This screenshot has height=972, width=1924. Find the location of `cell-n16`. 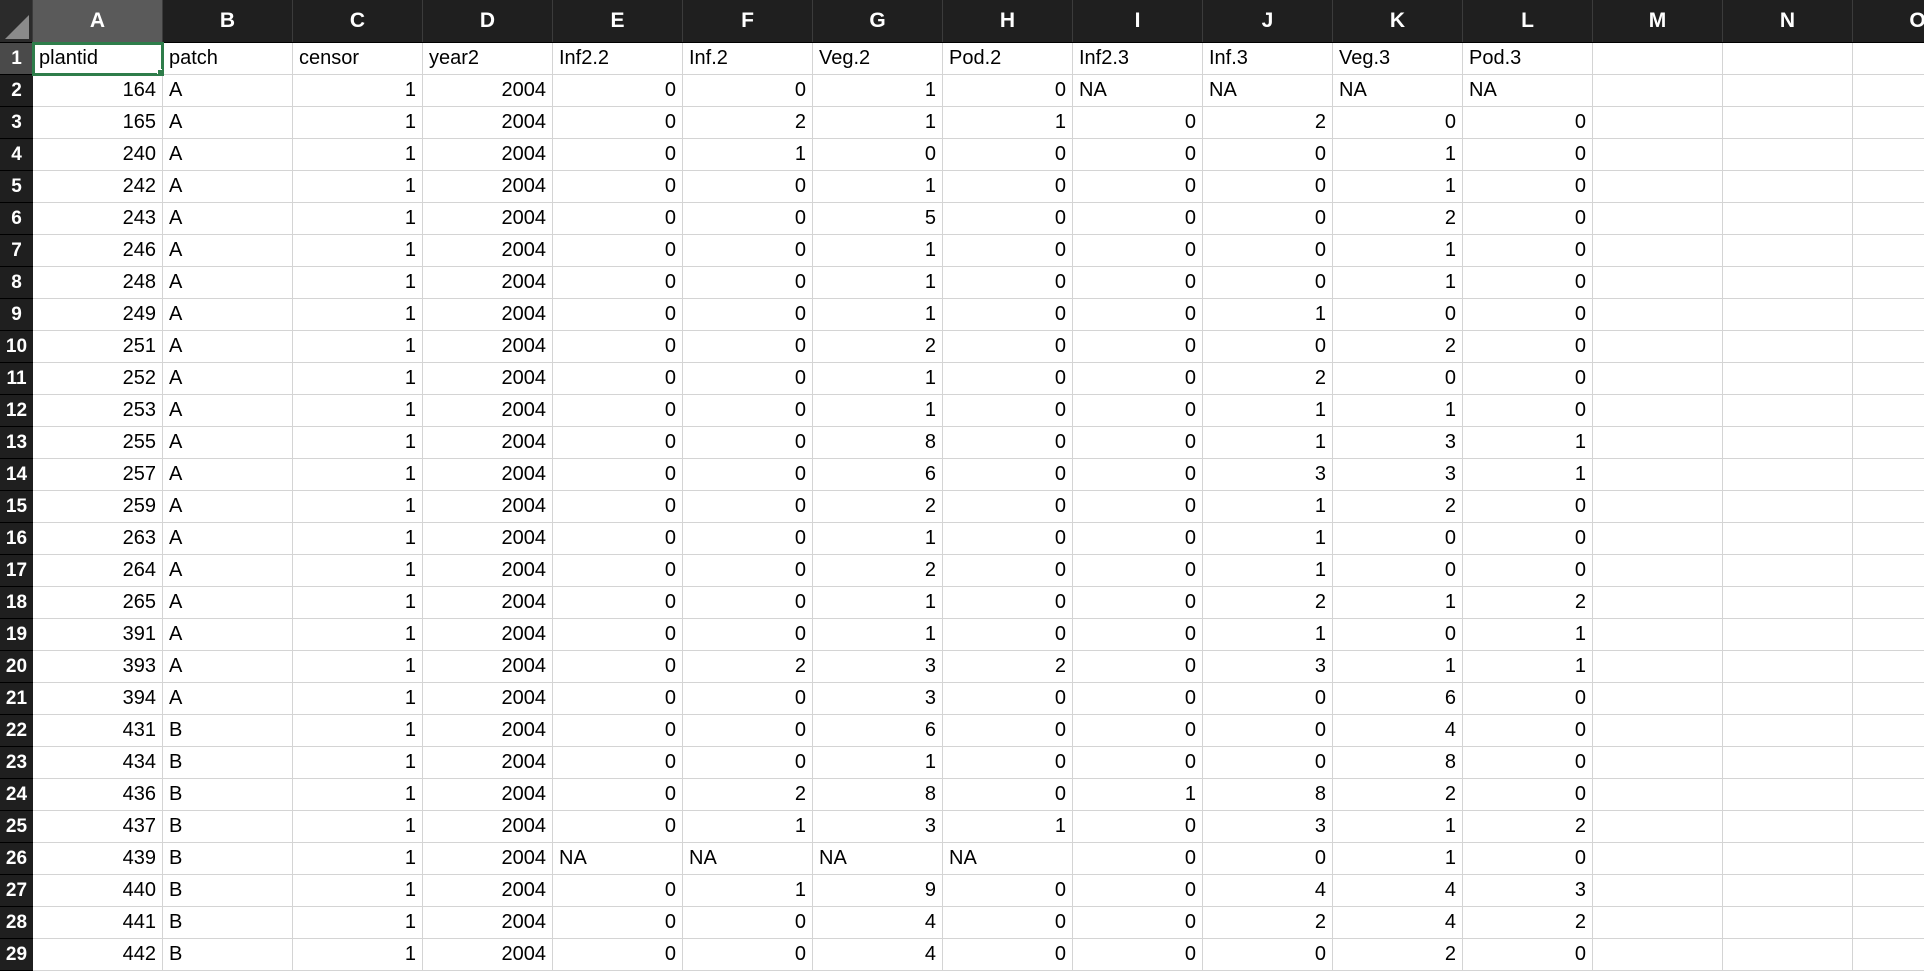

cell-n16 is located at coordinates (1788, 539).